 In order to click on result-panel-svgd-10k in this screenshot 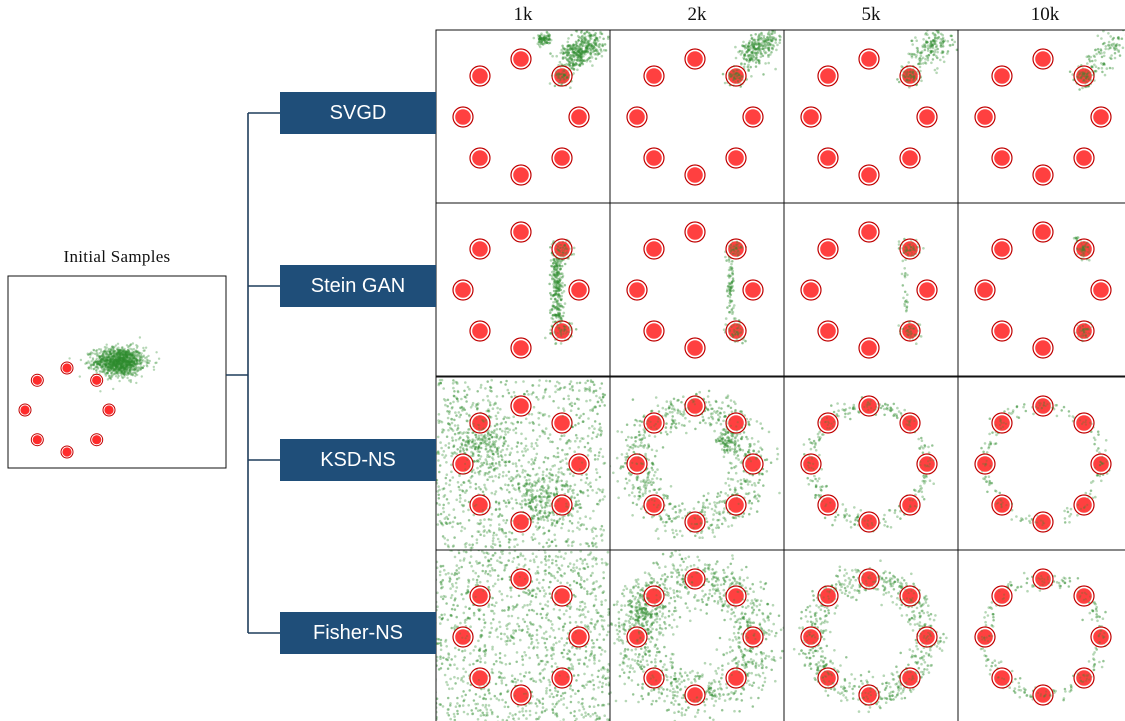, I will do `click(1049, 108)`.